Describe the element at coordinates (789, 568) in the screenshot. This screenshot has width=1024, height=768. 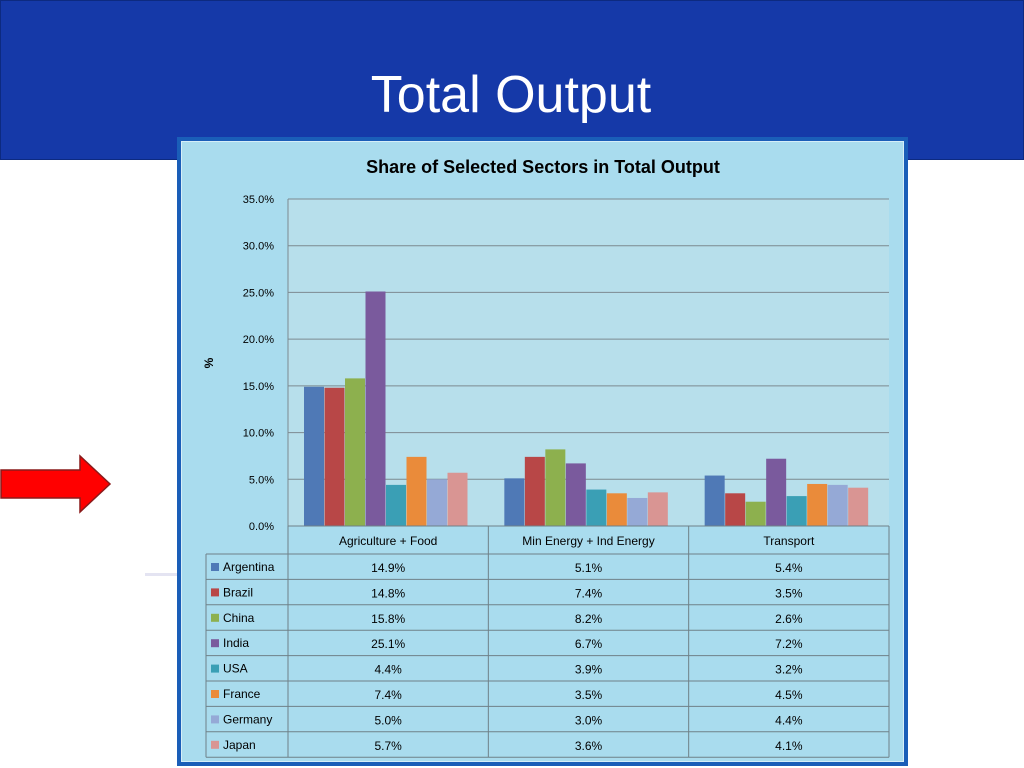
I see `table-cell: 5.4%` at that location.